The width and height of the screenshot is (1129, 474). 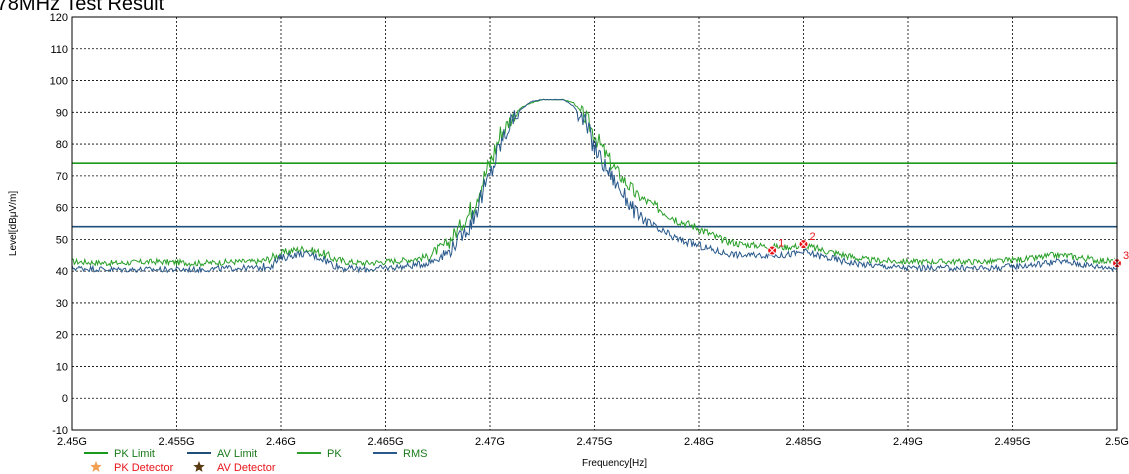 What do you see at coordinates (334, 454) in the screenshot?
I see `legend-label: PK` at bounding box center [334, 454].